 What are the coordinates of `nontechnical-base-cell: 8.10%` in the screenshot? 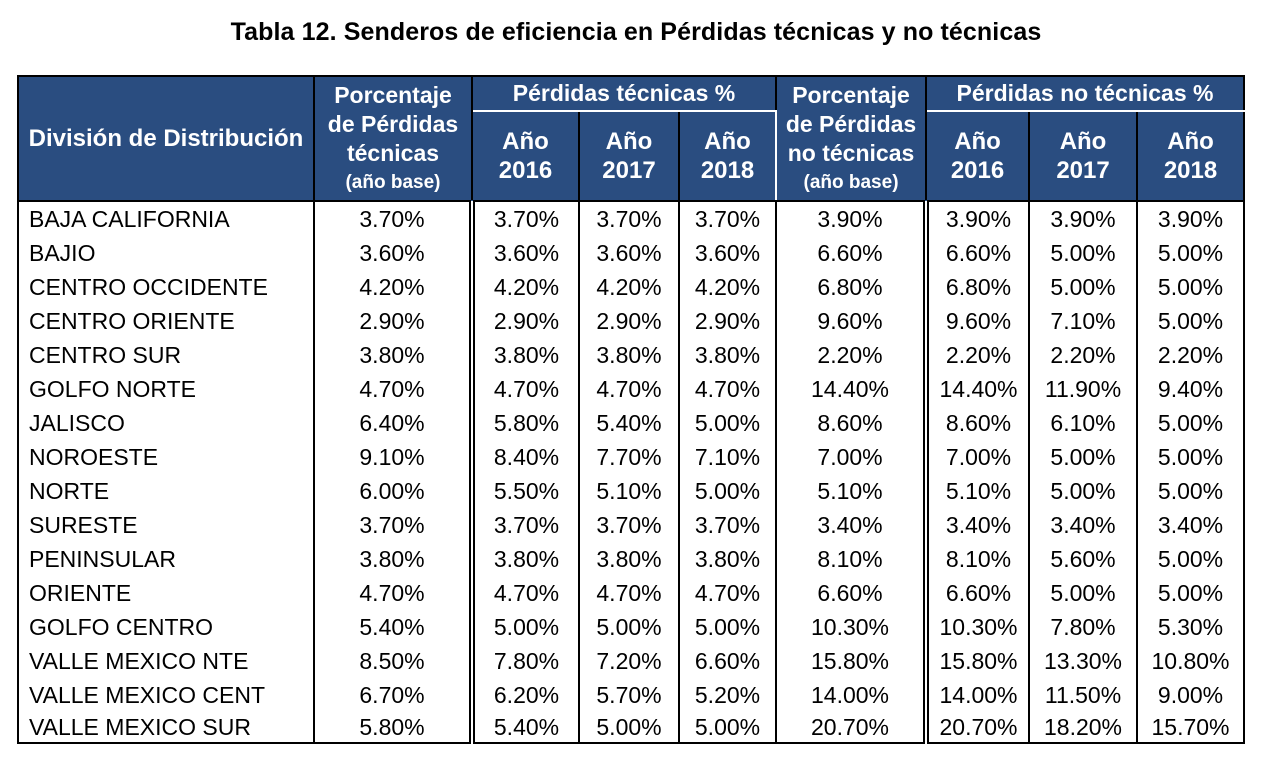 It's located at (851, 559).